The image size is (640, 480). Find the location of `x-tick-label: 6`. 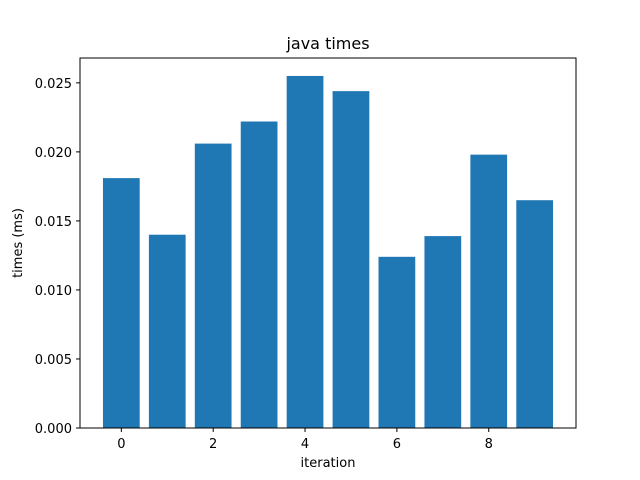

x-tick-label: 6 is located at coordinates (397, 444).